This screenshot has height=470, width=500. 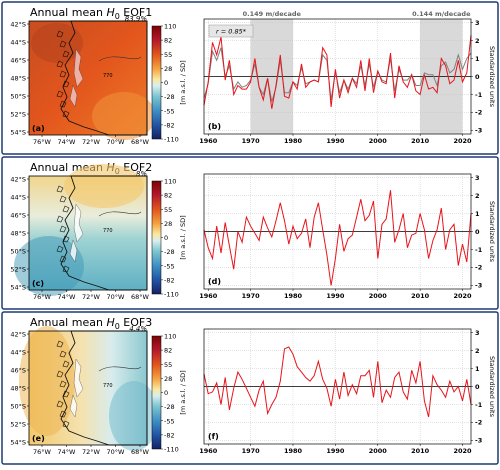 I want to click on lon-tick-label: 70°W, so click(x=116, y=297).